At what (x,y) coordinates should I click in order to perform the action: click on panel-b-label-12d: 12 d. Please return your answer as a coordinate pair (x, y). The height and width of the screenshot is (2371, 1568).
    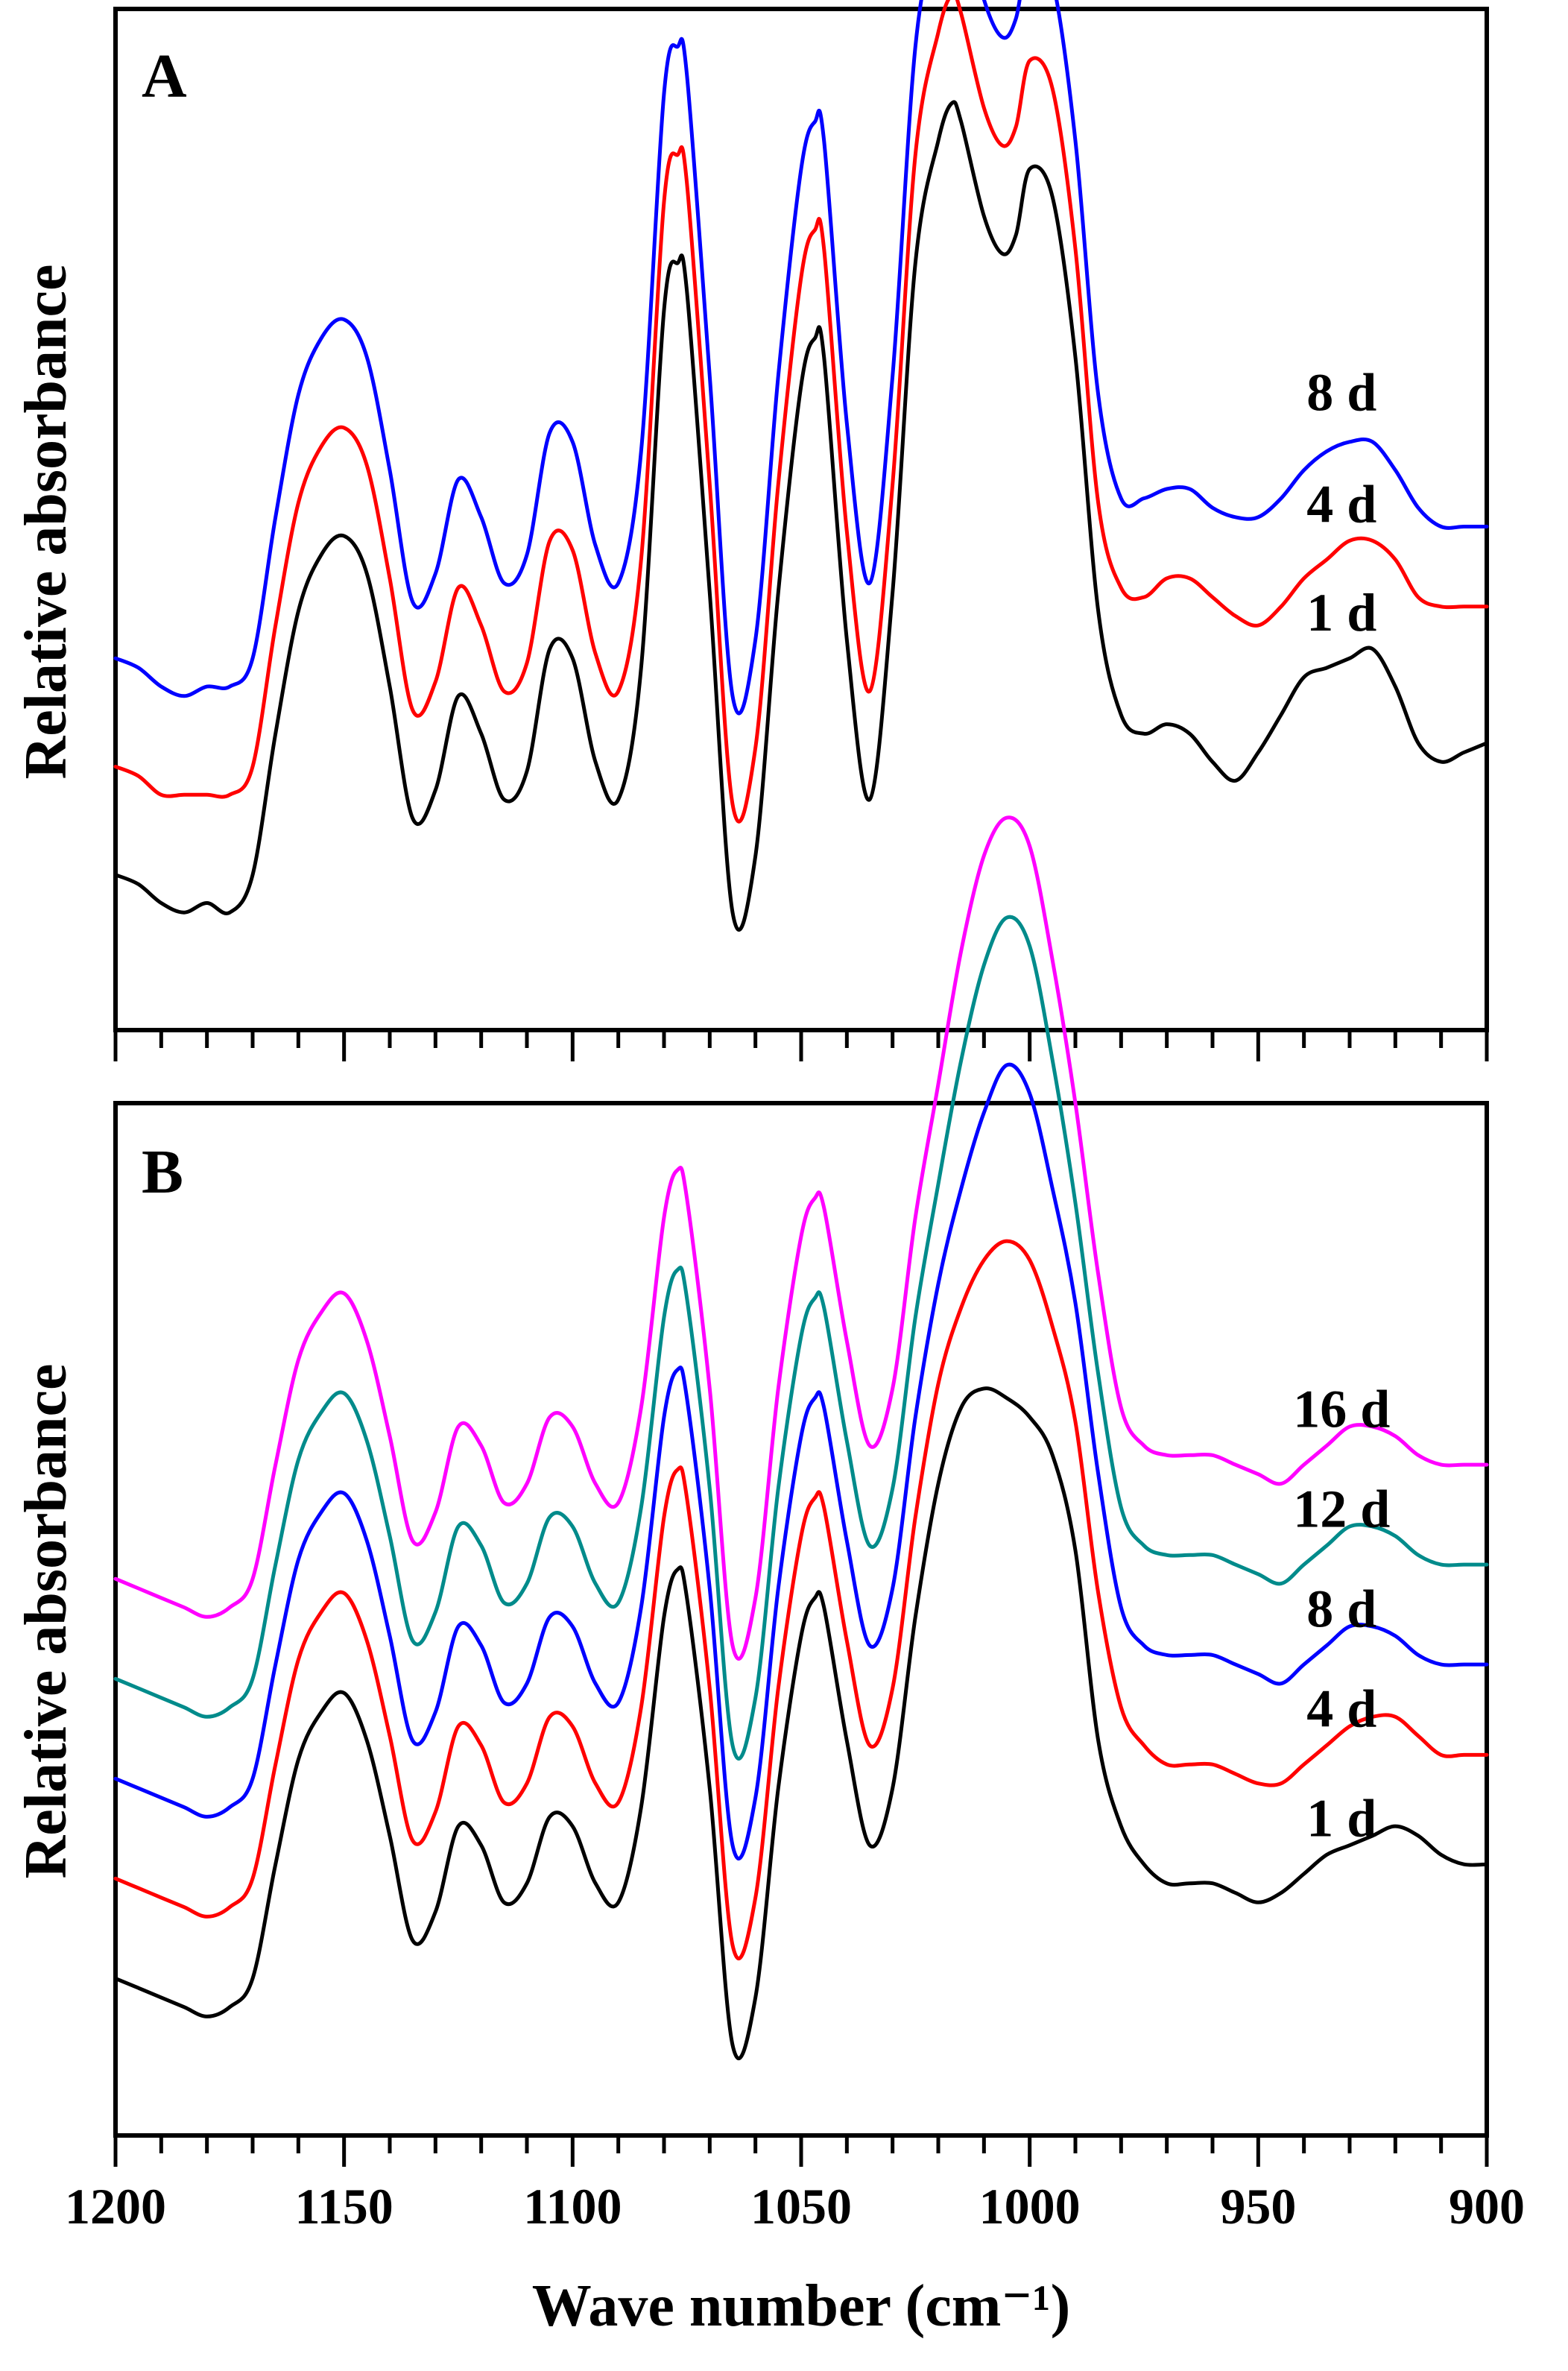
    Looking at the image, I should click on (1341, 1509).